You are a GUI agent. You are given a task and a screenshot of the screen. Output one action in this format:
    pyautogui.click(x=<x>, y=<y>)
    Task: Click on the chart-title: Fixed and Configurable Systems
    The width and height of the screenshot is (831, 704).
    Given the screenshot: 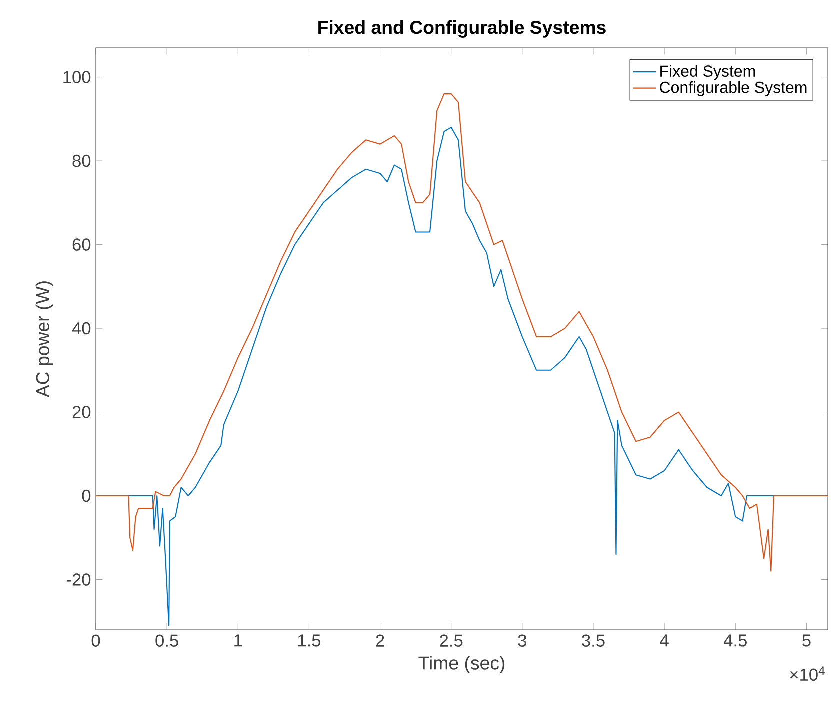 What is the action you would take?
    pyautogui.click(x=462, y=29)
    